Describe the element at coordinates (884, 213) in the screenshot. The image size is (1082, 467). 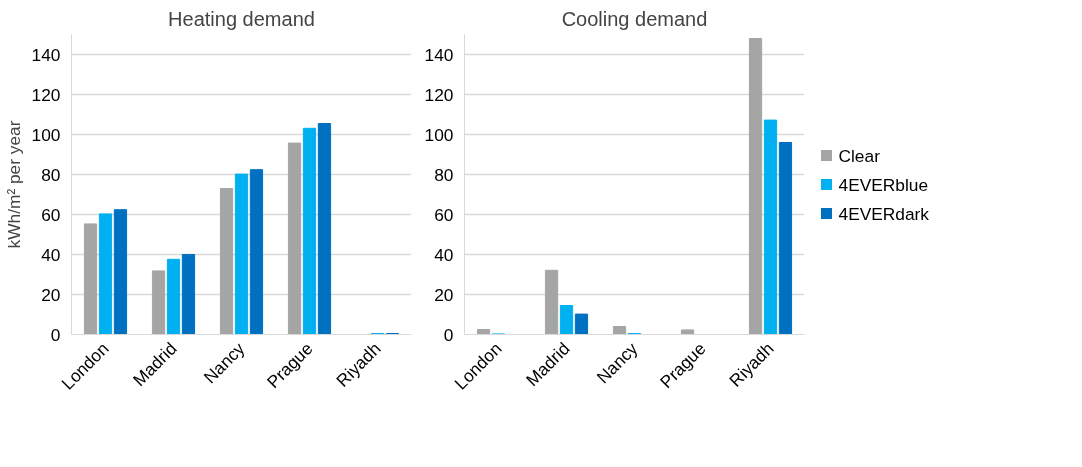
I see `legend-label: 4EVERdark` at that location.